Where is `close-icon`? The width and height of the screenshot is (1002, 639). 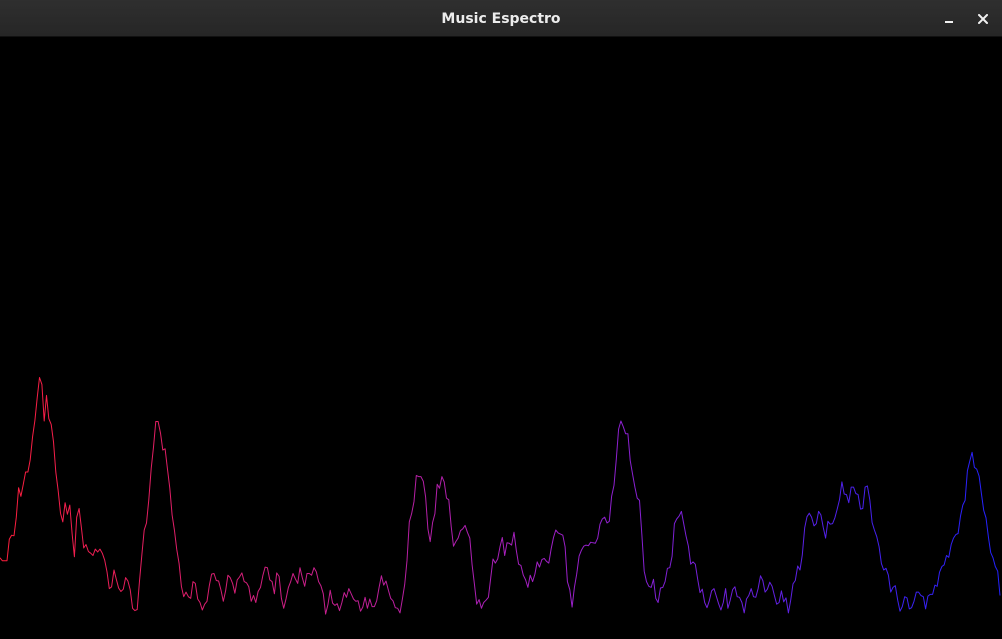 close-icon is located at coordinates (983, 19).